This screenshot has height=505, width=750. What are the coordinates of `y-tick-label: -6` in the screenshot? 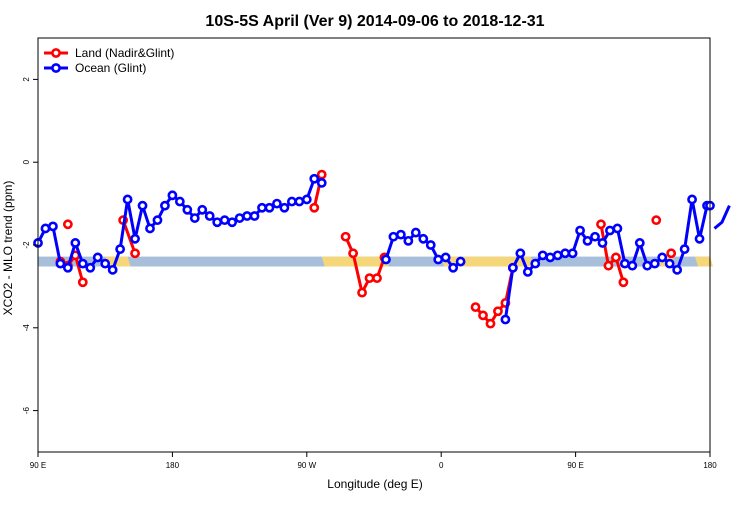 It's located at (26, 410).